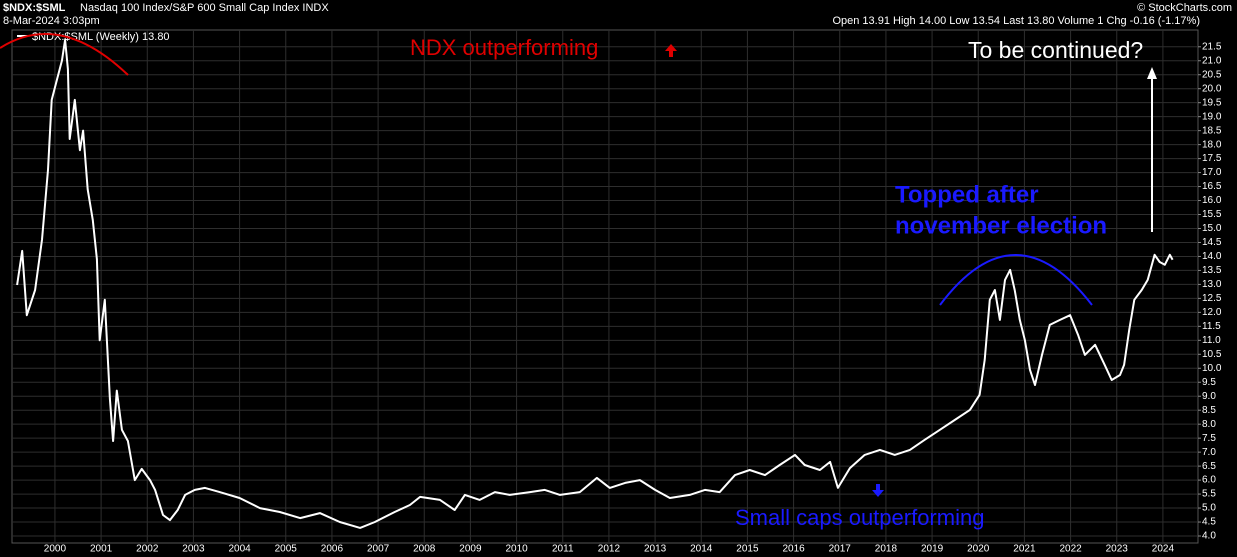  Describe the element at coordinates (701, 549) in the screenshot. I see `x-tick-label: 2014` at that location.